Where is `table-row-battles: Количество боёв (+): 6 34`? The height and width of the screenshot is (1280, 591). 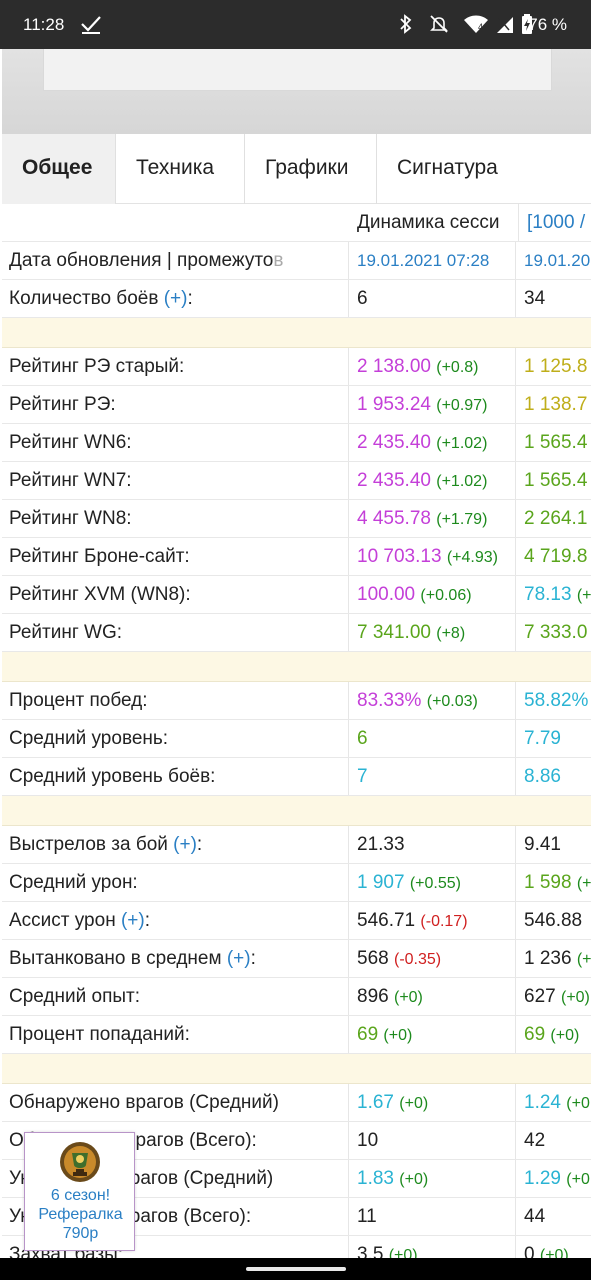
table-row-battles: Количество боёв (+): 6 34 is located at coordinates (296, 299).